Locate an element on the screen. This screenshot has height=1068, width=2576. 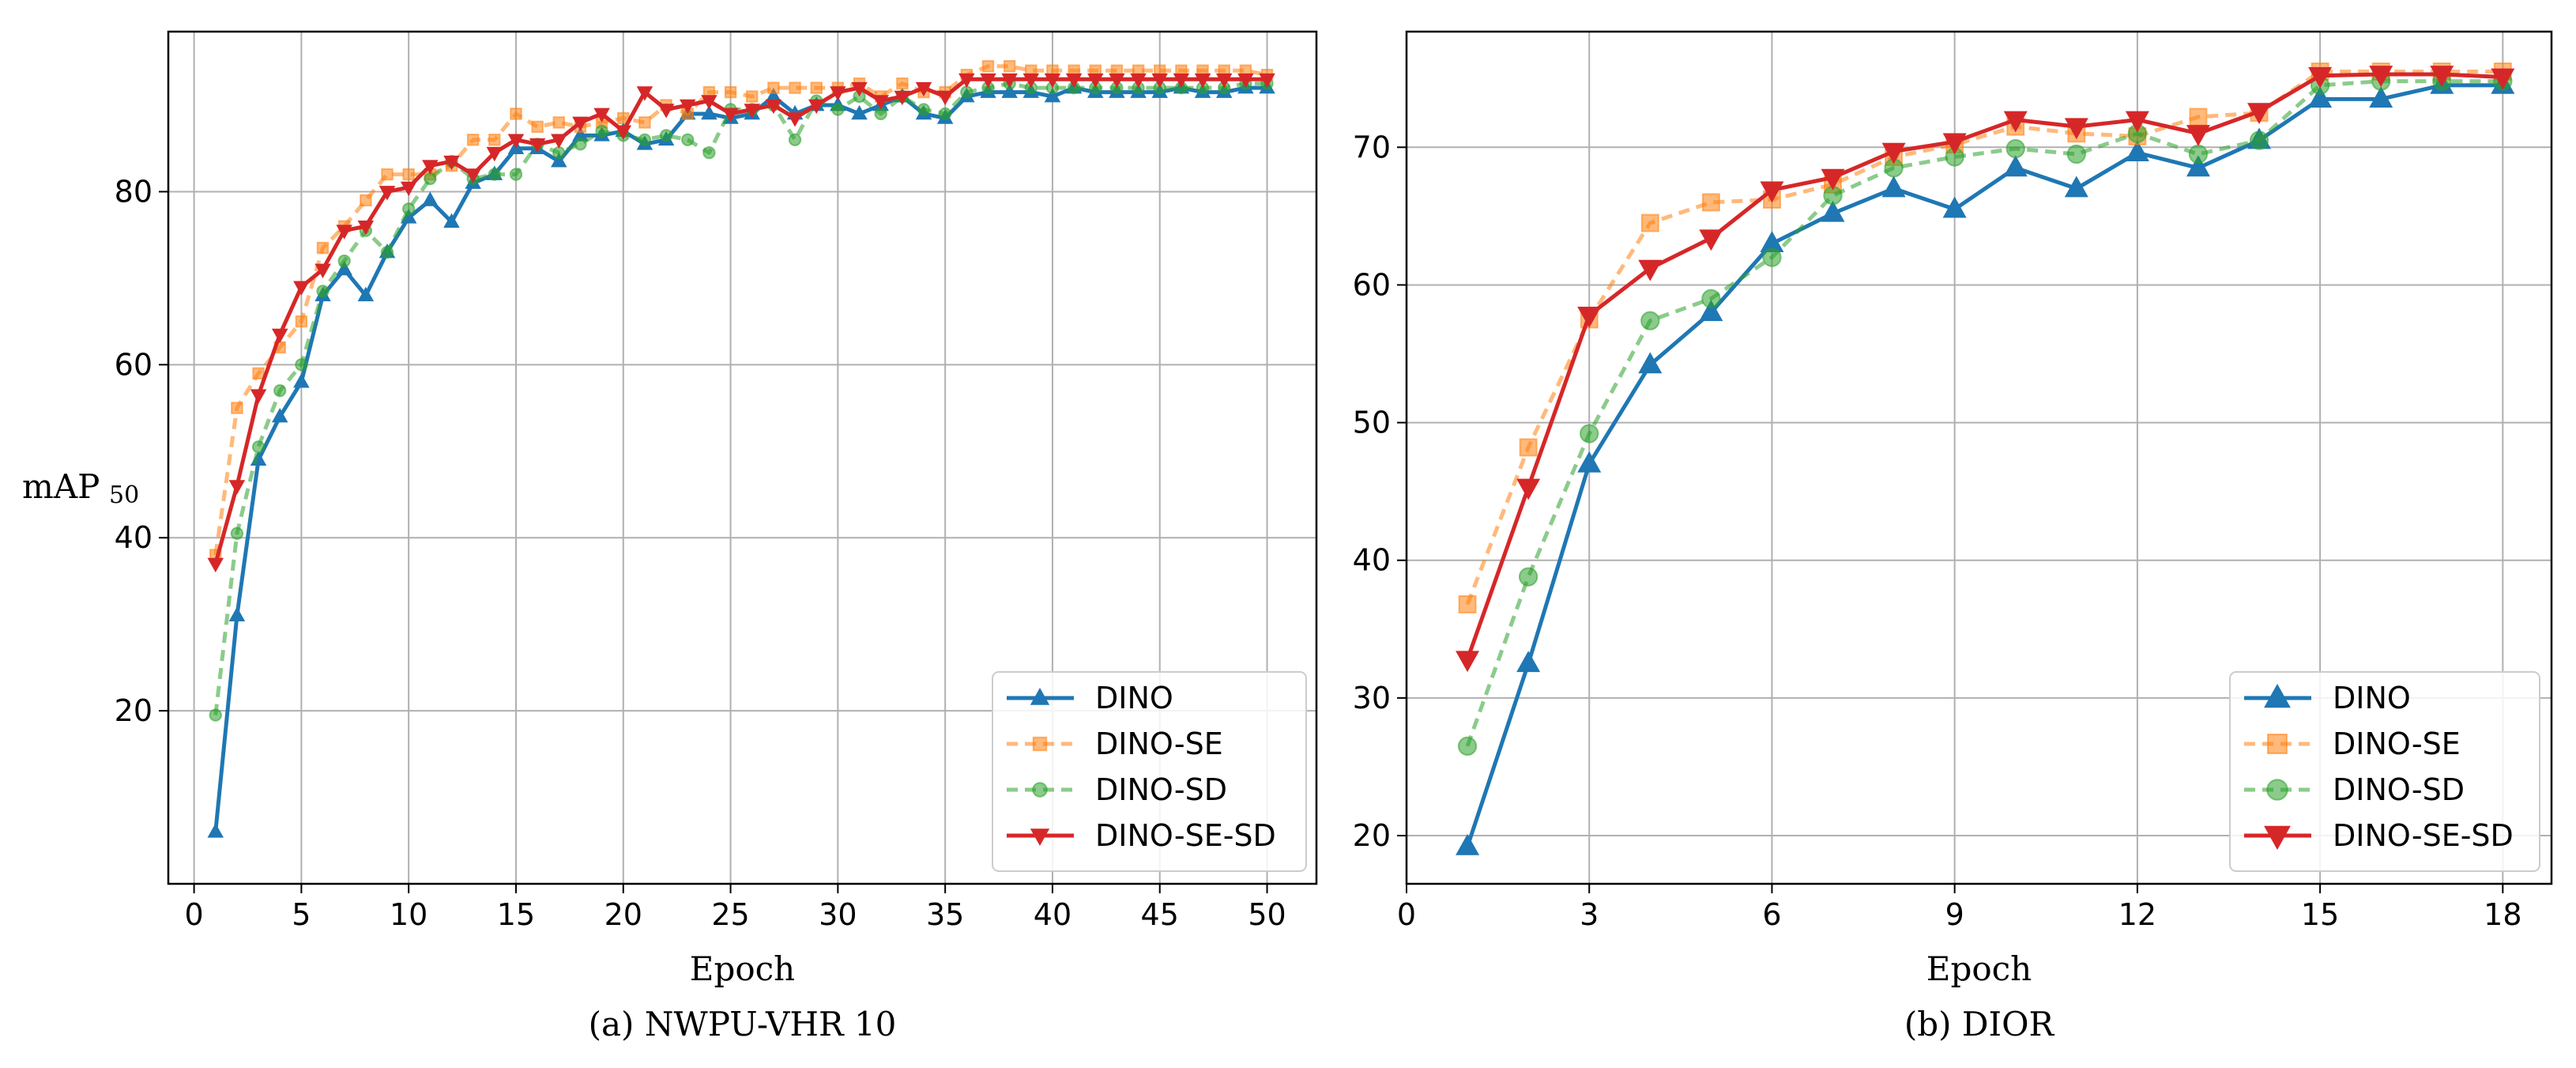
legend: DINO DINO-SE DINO-SD DINO-SE-SD is located at coordinates (2384, 771).